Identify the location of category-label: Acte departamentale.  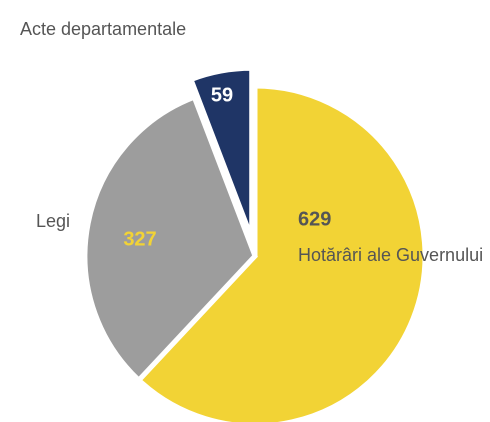
(103, 29).